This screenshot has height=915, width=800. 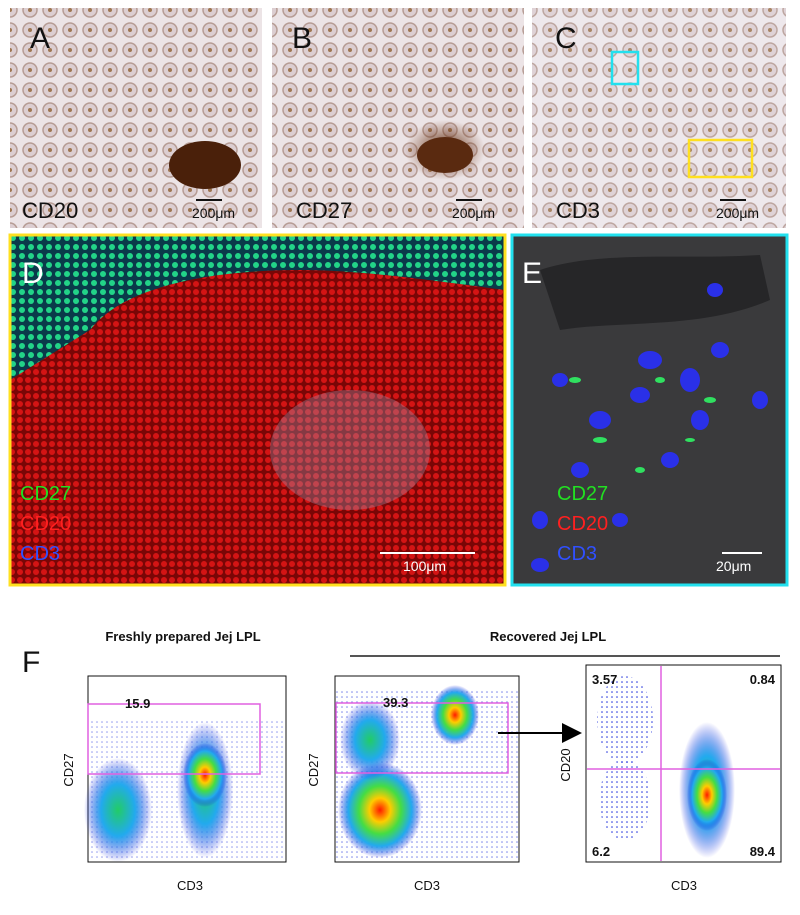 I want to click on panel-a: A CD20 200μm, so click(x=136, y=118).